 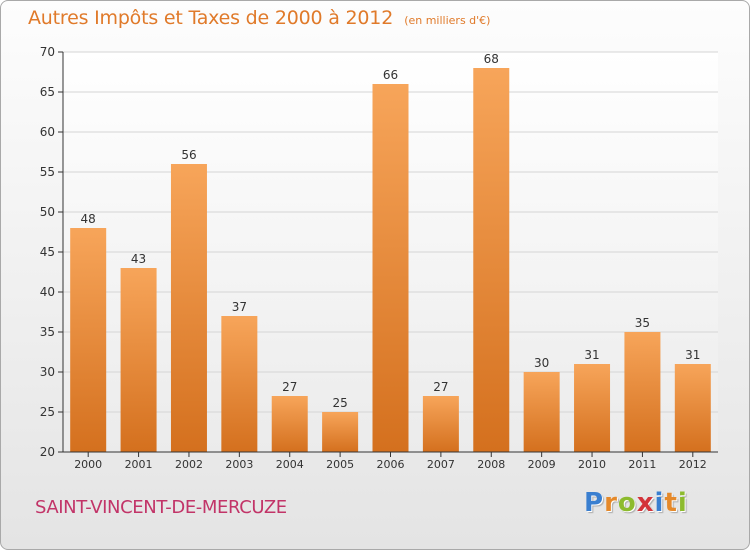 What do you see at coordinates (594, 503) in the screenshot?
I see `logo-letter: P` at bounding box center [594, 503].